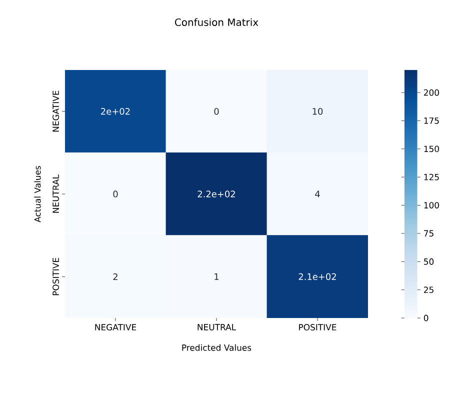 This screenshot has height=405, width=463. I want to click on color-bar-label: 0, so click(426, 318).